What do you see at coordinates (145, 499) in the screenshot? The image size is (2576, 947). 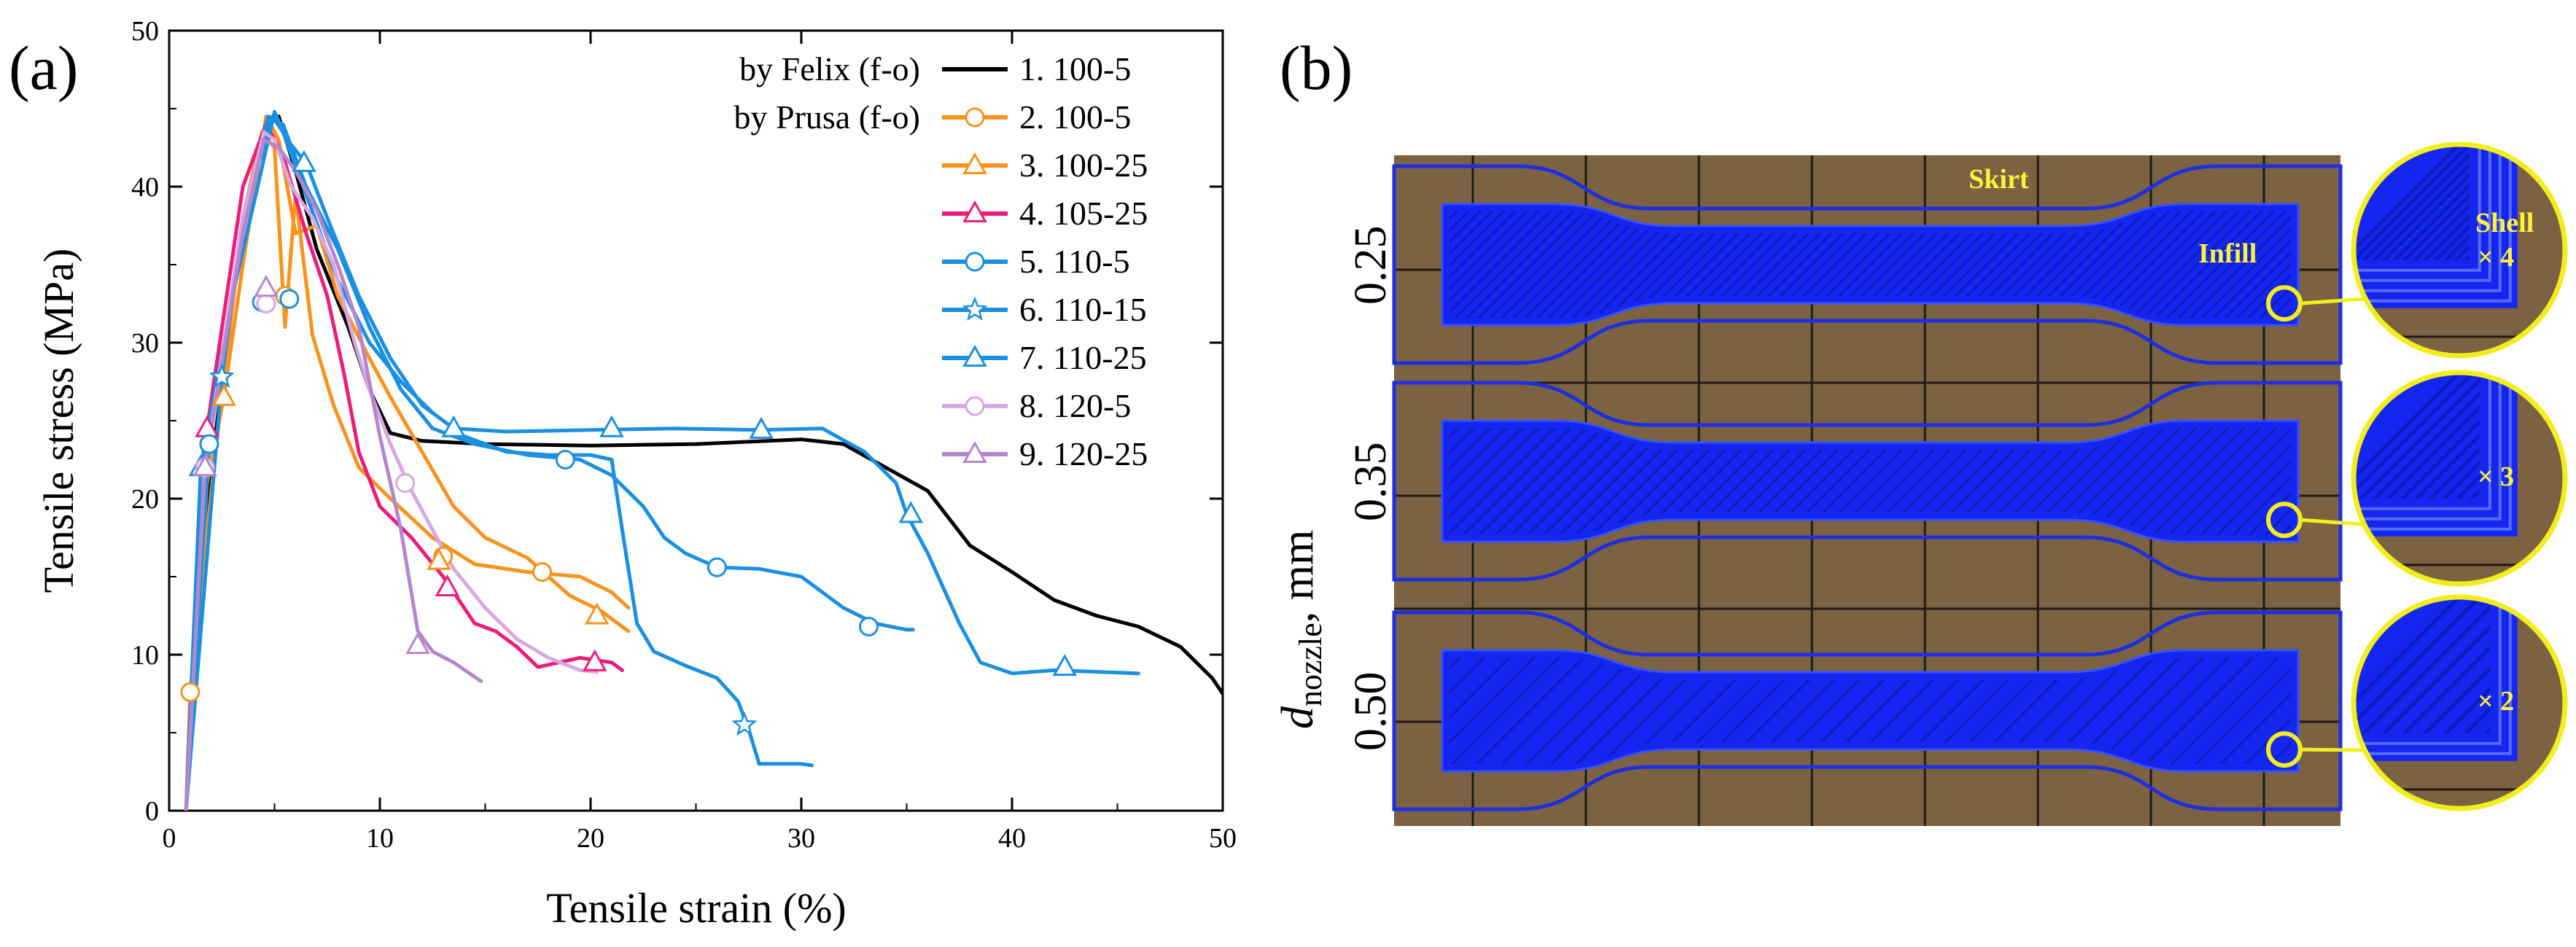 I see `y-tick-label: 20` at bounding box center [145, 499].